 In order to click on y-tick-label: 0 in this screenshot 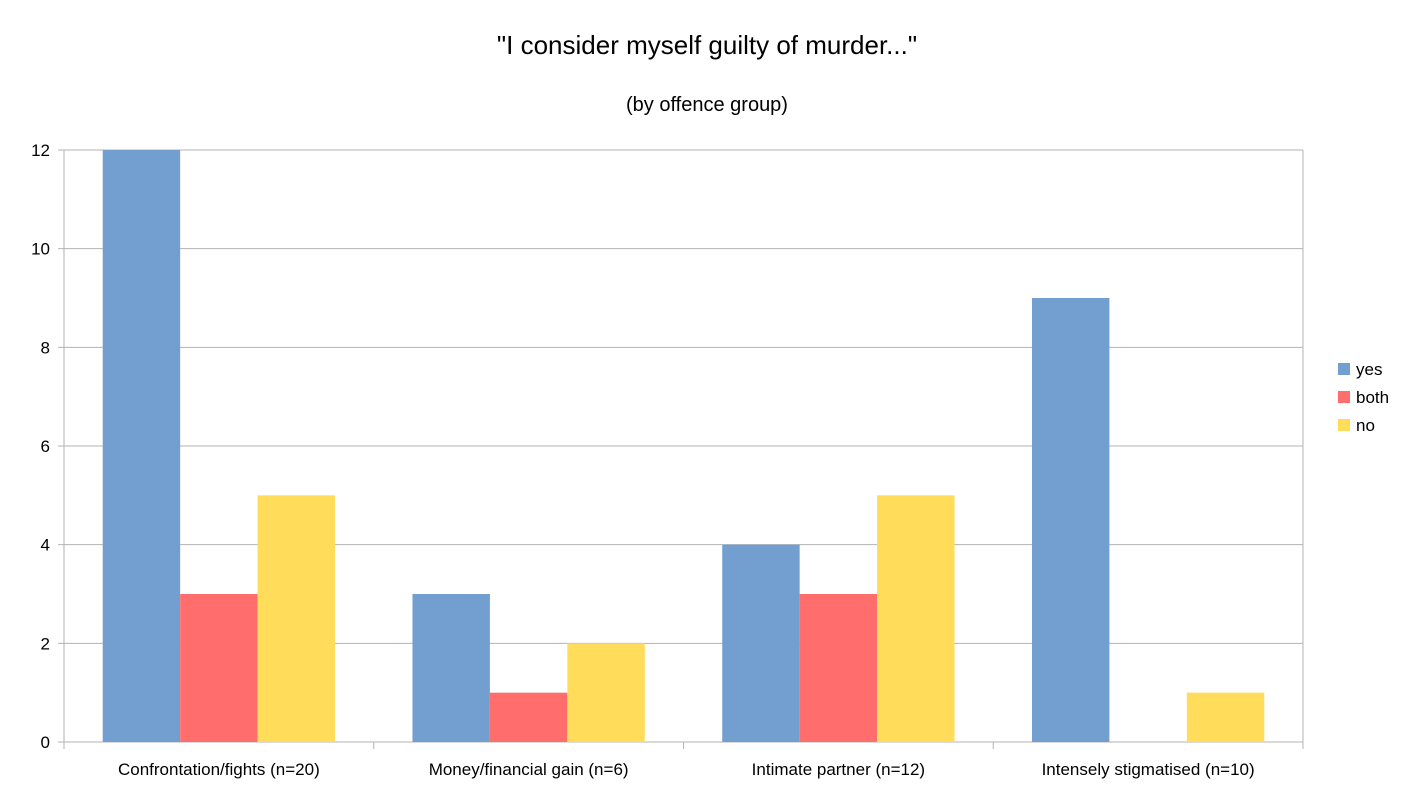, I will do `click(45, 742)`.